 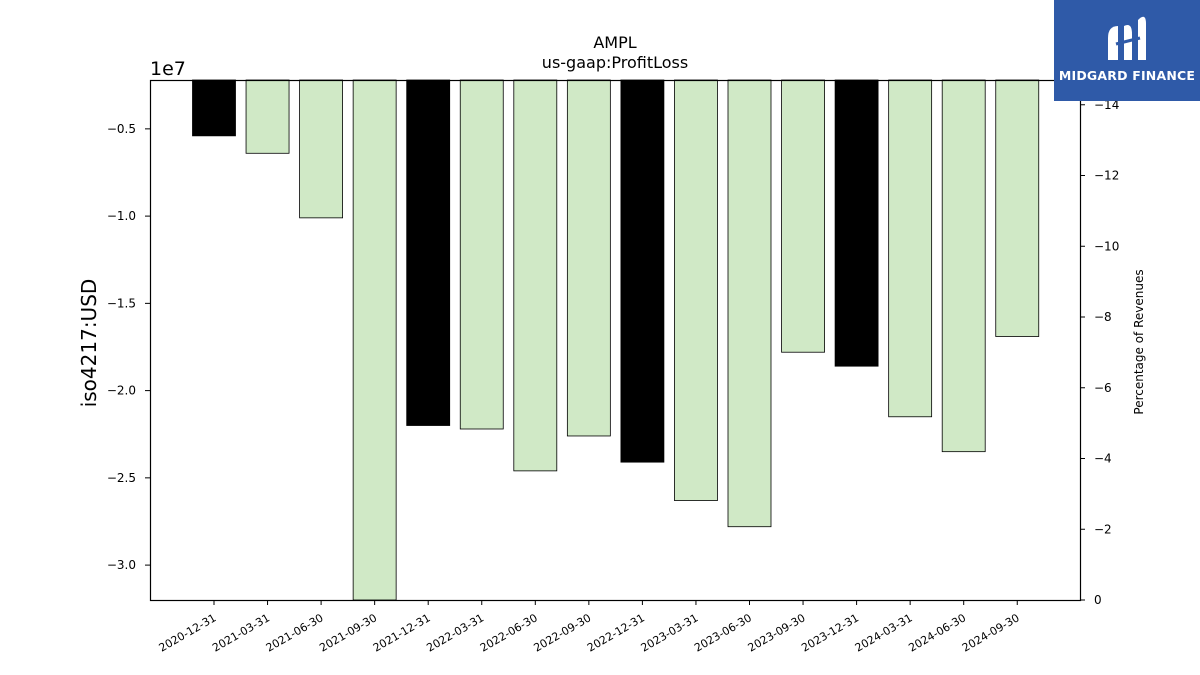 I want to click on y-tick-label: −3.0, so click(x=121, y=565).